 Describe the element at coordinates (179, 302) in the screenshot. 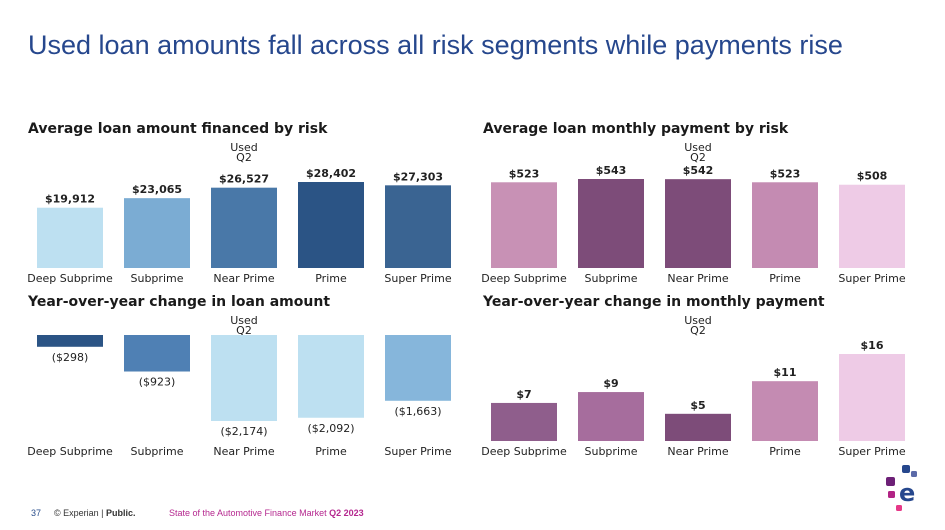

I see `panel-title-yoy-loan: Year-over-year change in loan amount` at that location.